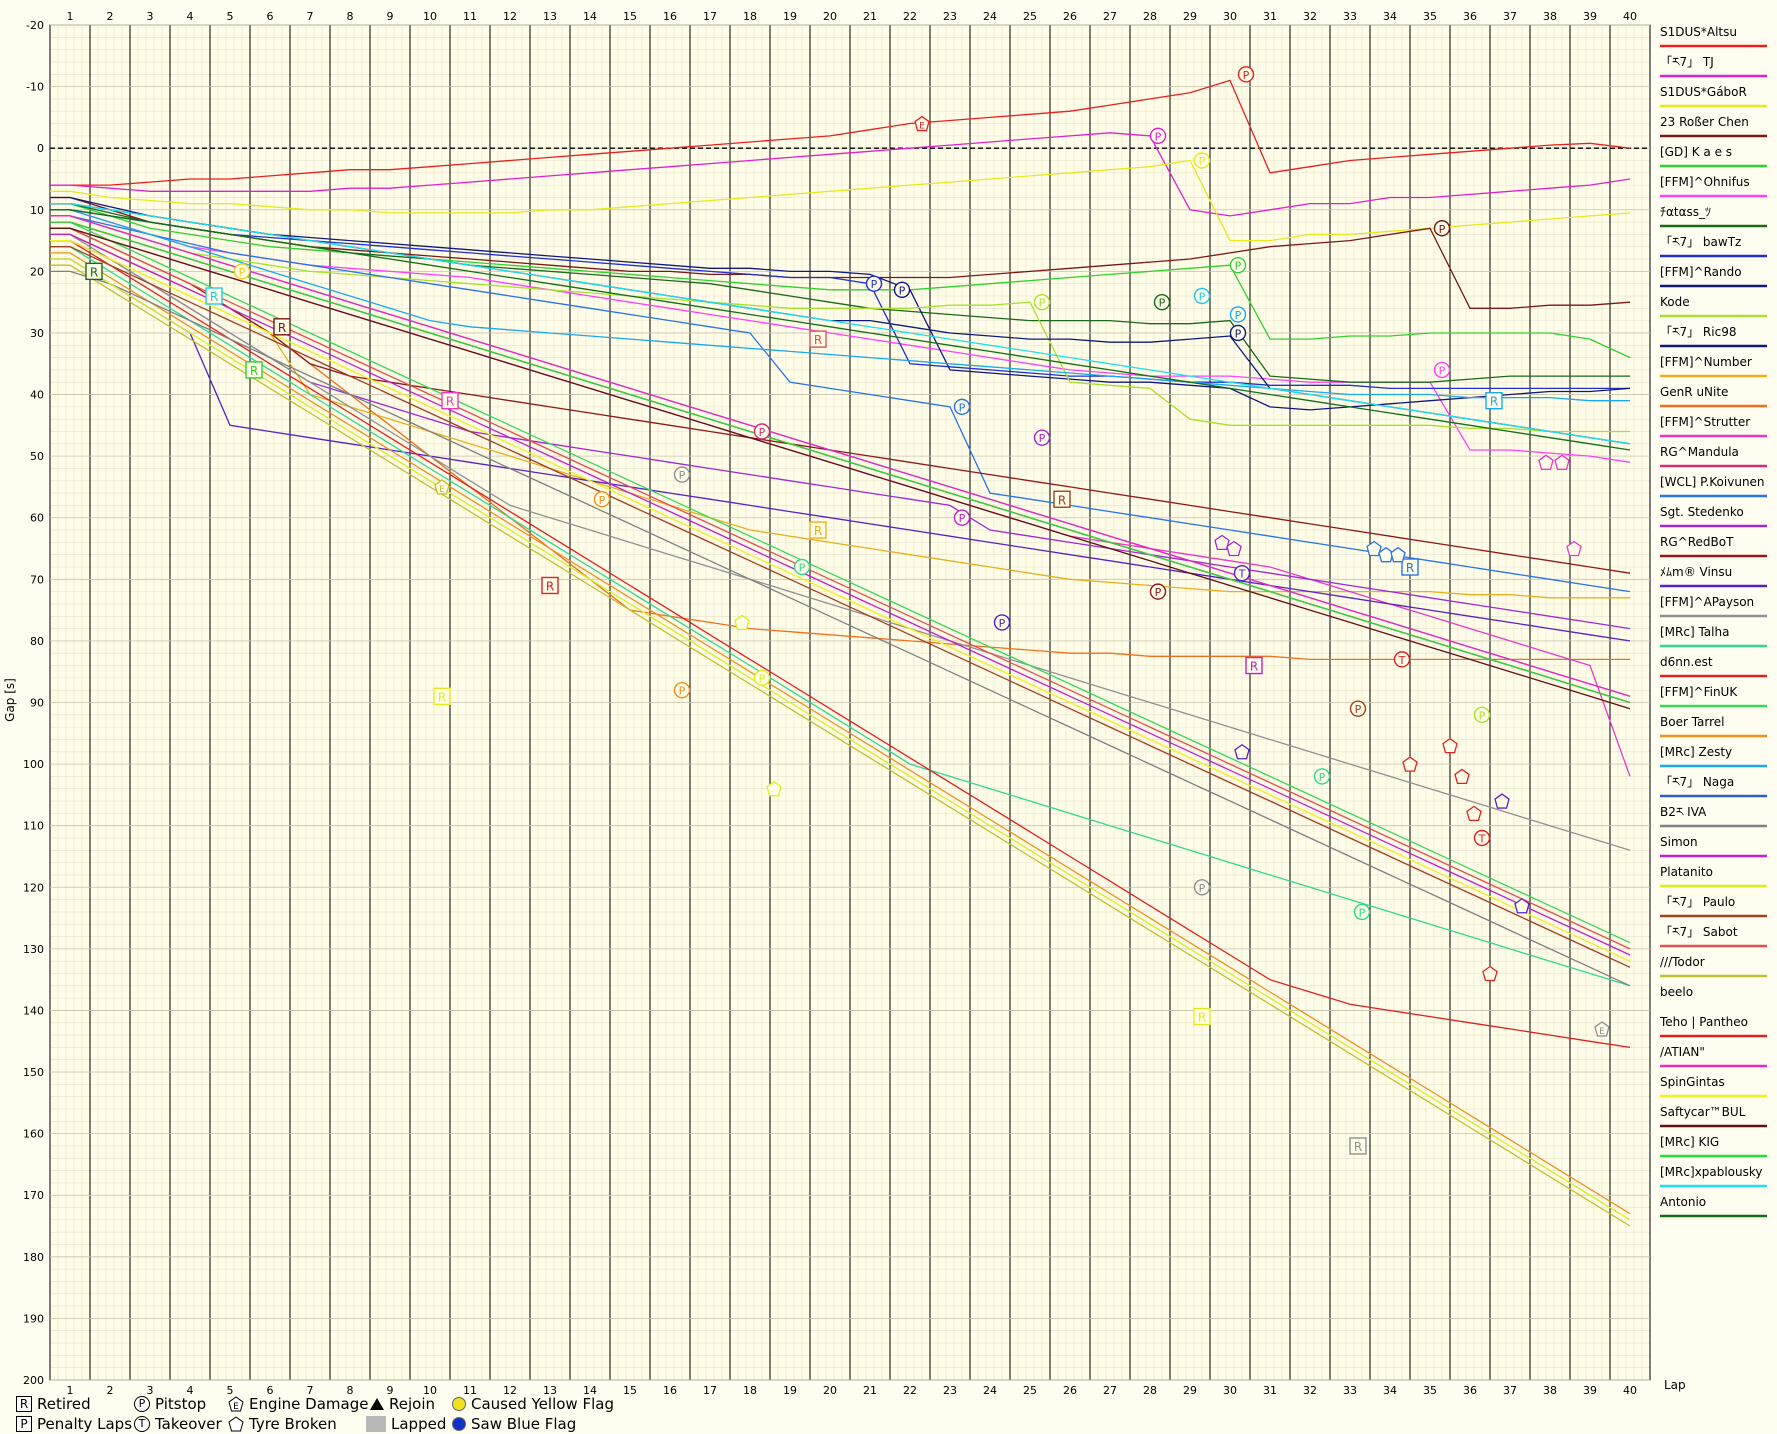 The image size is (1777, 1434). What do you see at coordinates (236, 1407) in the screenshot?
I see `svg-text: E` at bounding box center [236, 1407].